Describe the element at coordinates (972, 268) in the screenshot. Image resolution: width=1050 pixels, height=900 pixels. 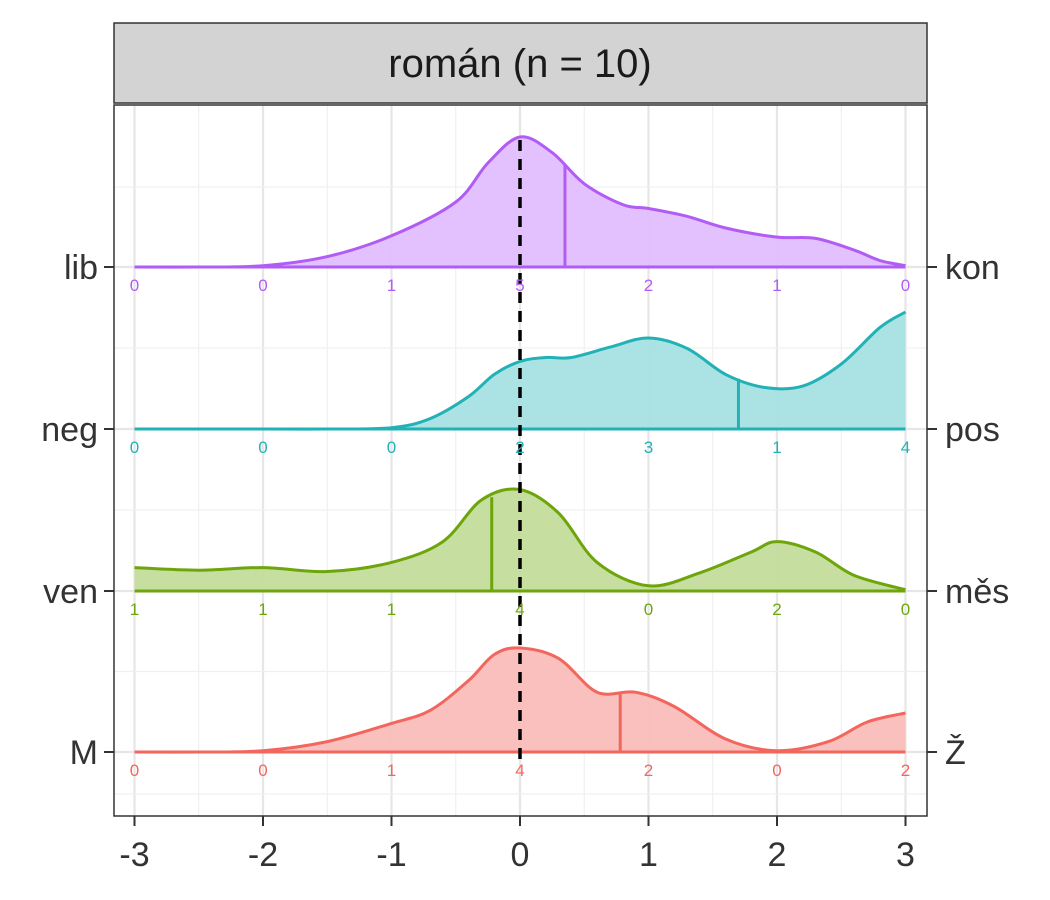
I see `y-label-right: kon` at that location.